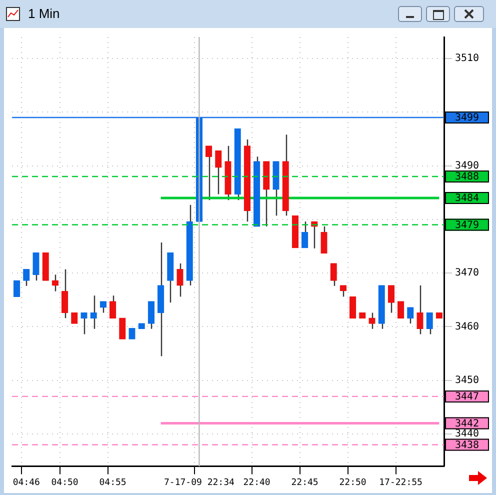 The image size is (496, 495). What do you see at coordinates (467, 118) in the screenshot?
I see `ref-line-label: 3499` at bounding box center [467, 118].